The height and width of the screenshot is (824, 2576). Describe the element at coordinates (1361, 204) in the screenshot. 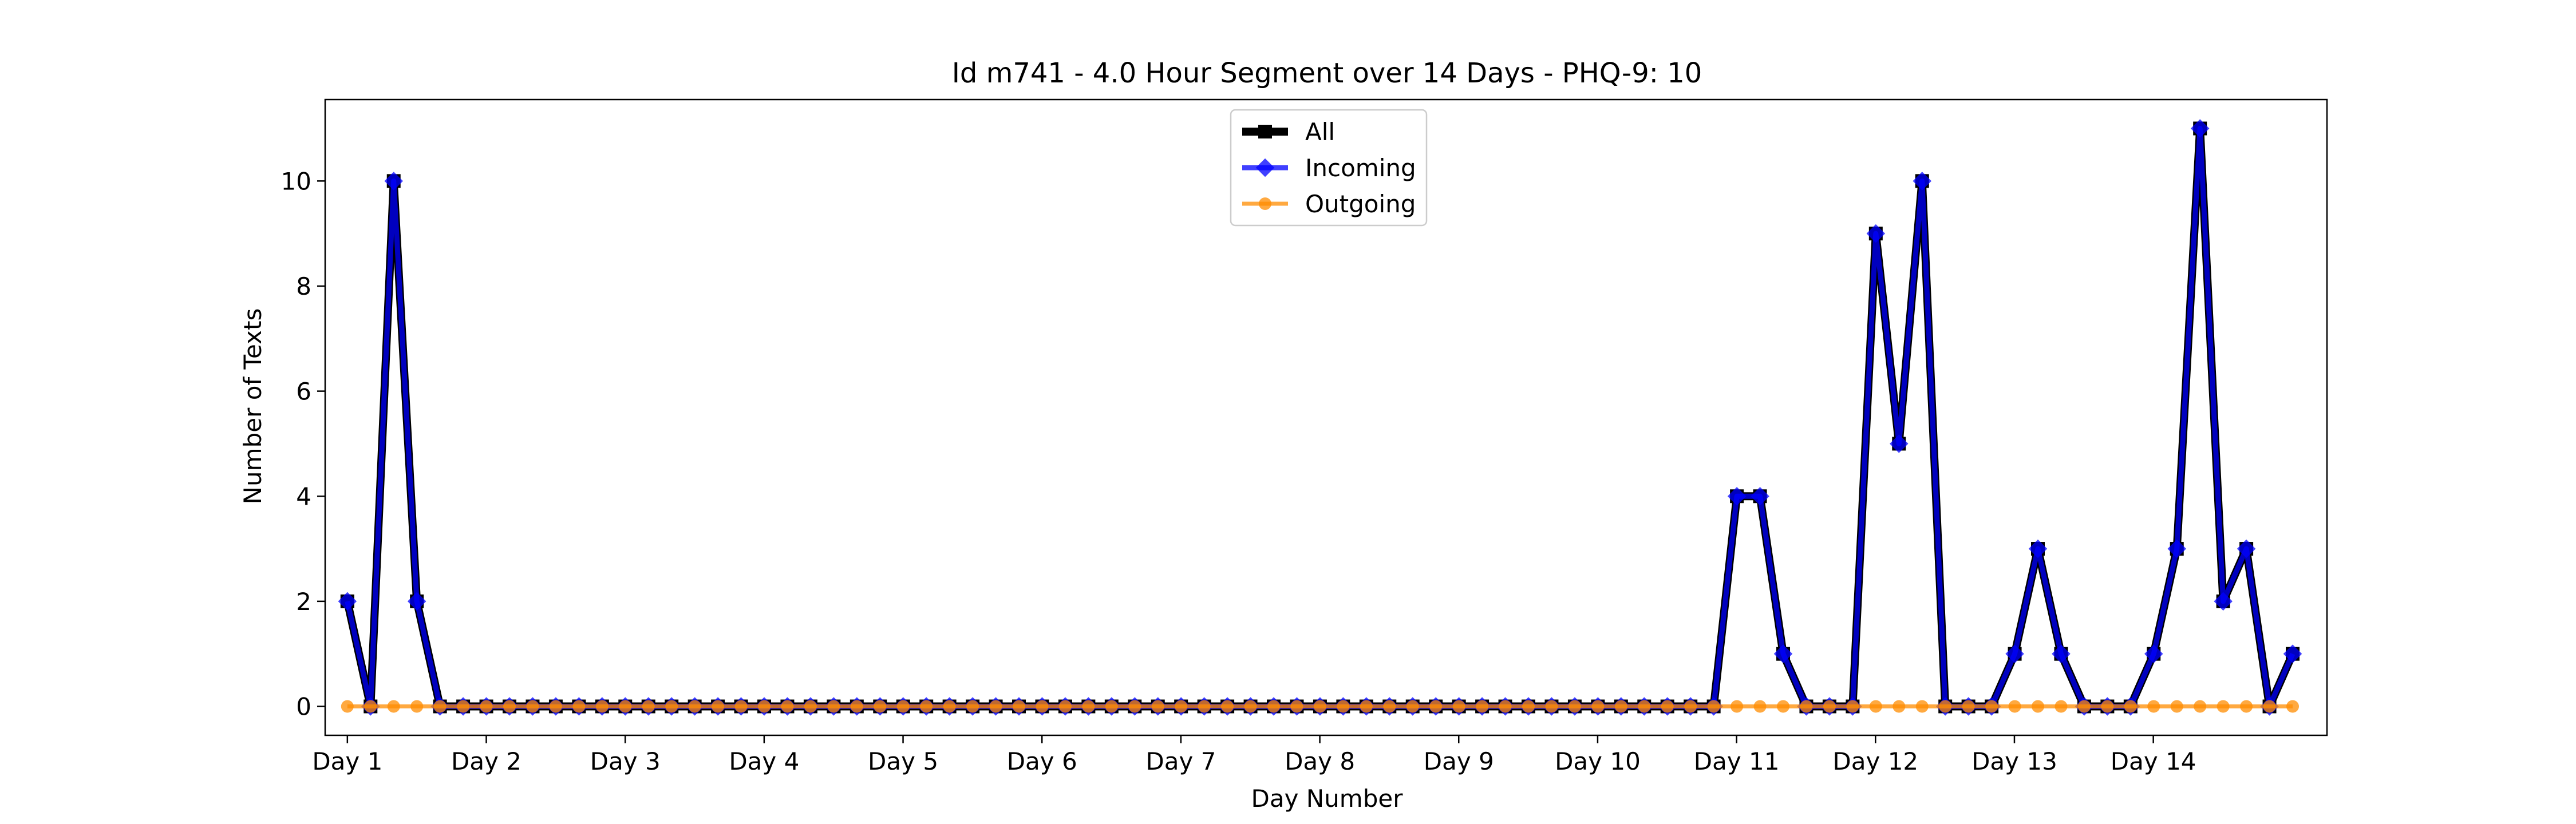

I see `legend-label: Outgoing` at that location.